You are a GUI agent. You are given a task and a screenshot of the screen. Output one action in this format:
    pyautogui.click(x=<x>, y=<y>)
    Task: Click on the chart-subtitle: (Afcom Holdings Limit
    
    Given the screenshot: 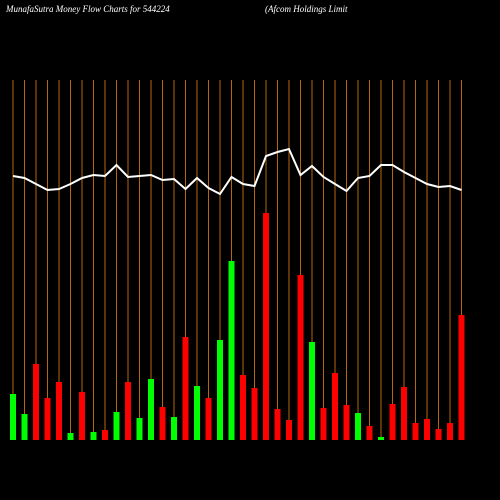 What is the action you would take?
    pyautogui.click(x=306, y=9)
    